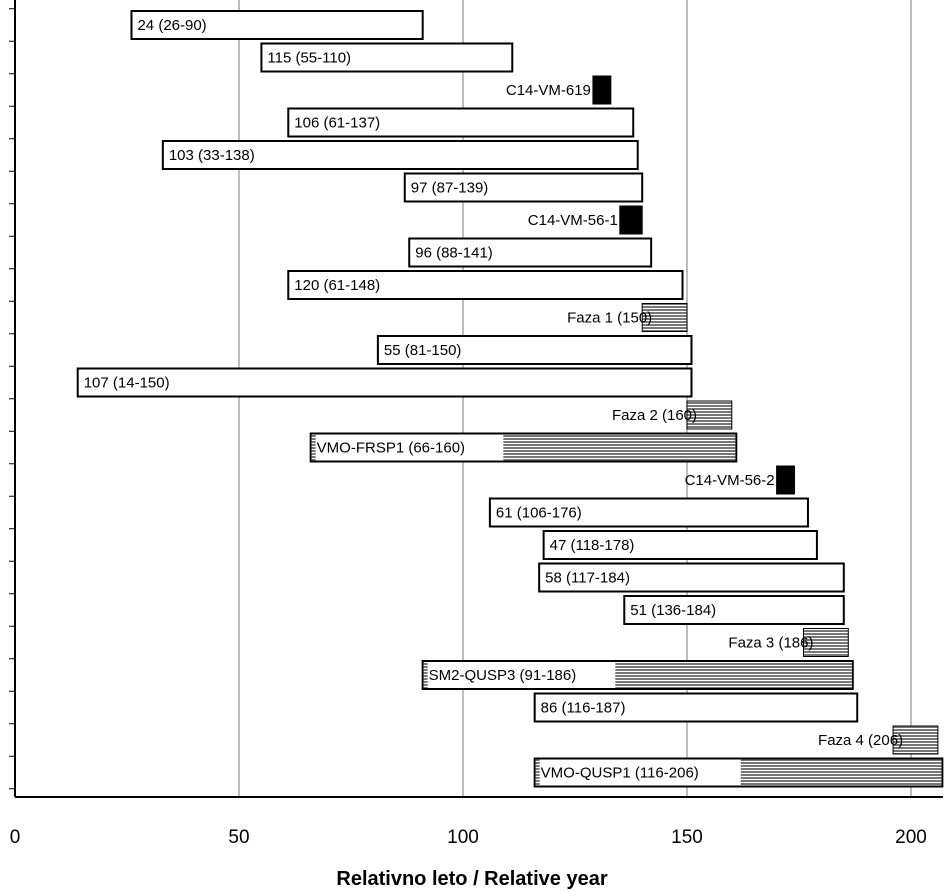 The width and height of the screenshot is (944, 892). What do you see at coordinates (337, 123) in the screenshot?
I see `bar-label: 106 (61-137)` at bounding box center [337, 123].